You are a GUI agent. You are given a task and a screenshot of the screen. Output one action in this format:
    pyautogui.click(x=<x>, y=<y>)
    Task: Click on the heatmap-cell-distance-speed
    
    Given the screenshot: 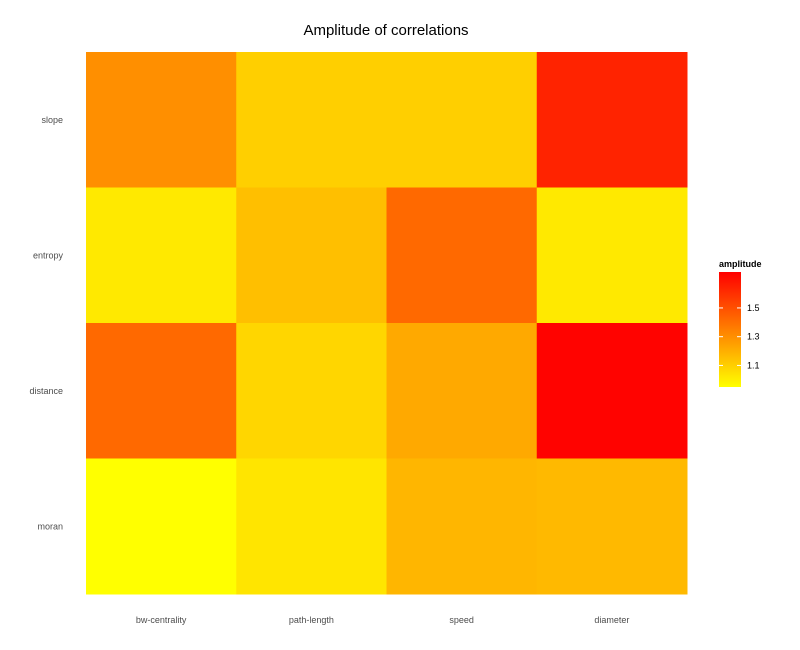 What is the action you would take?
    pyautogui.click(x=462, y=391)
    